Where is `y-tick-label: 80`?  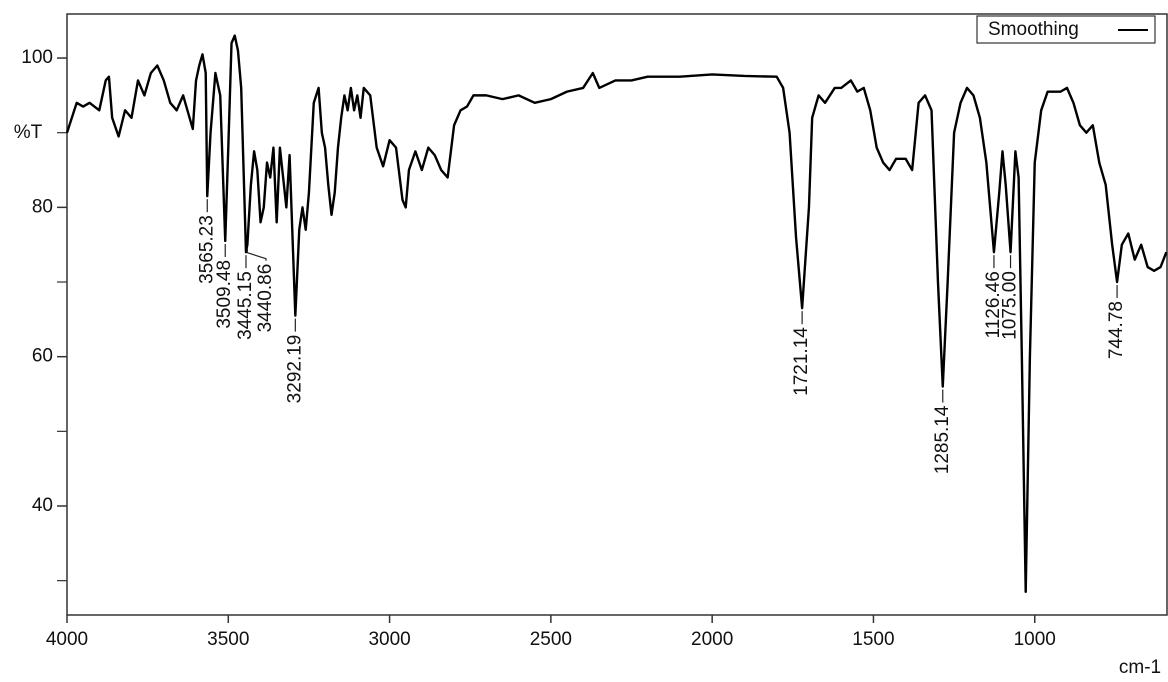 y-tick-label: 80 is located at coordinates (42, 206).